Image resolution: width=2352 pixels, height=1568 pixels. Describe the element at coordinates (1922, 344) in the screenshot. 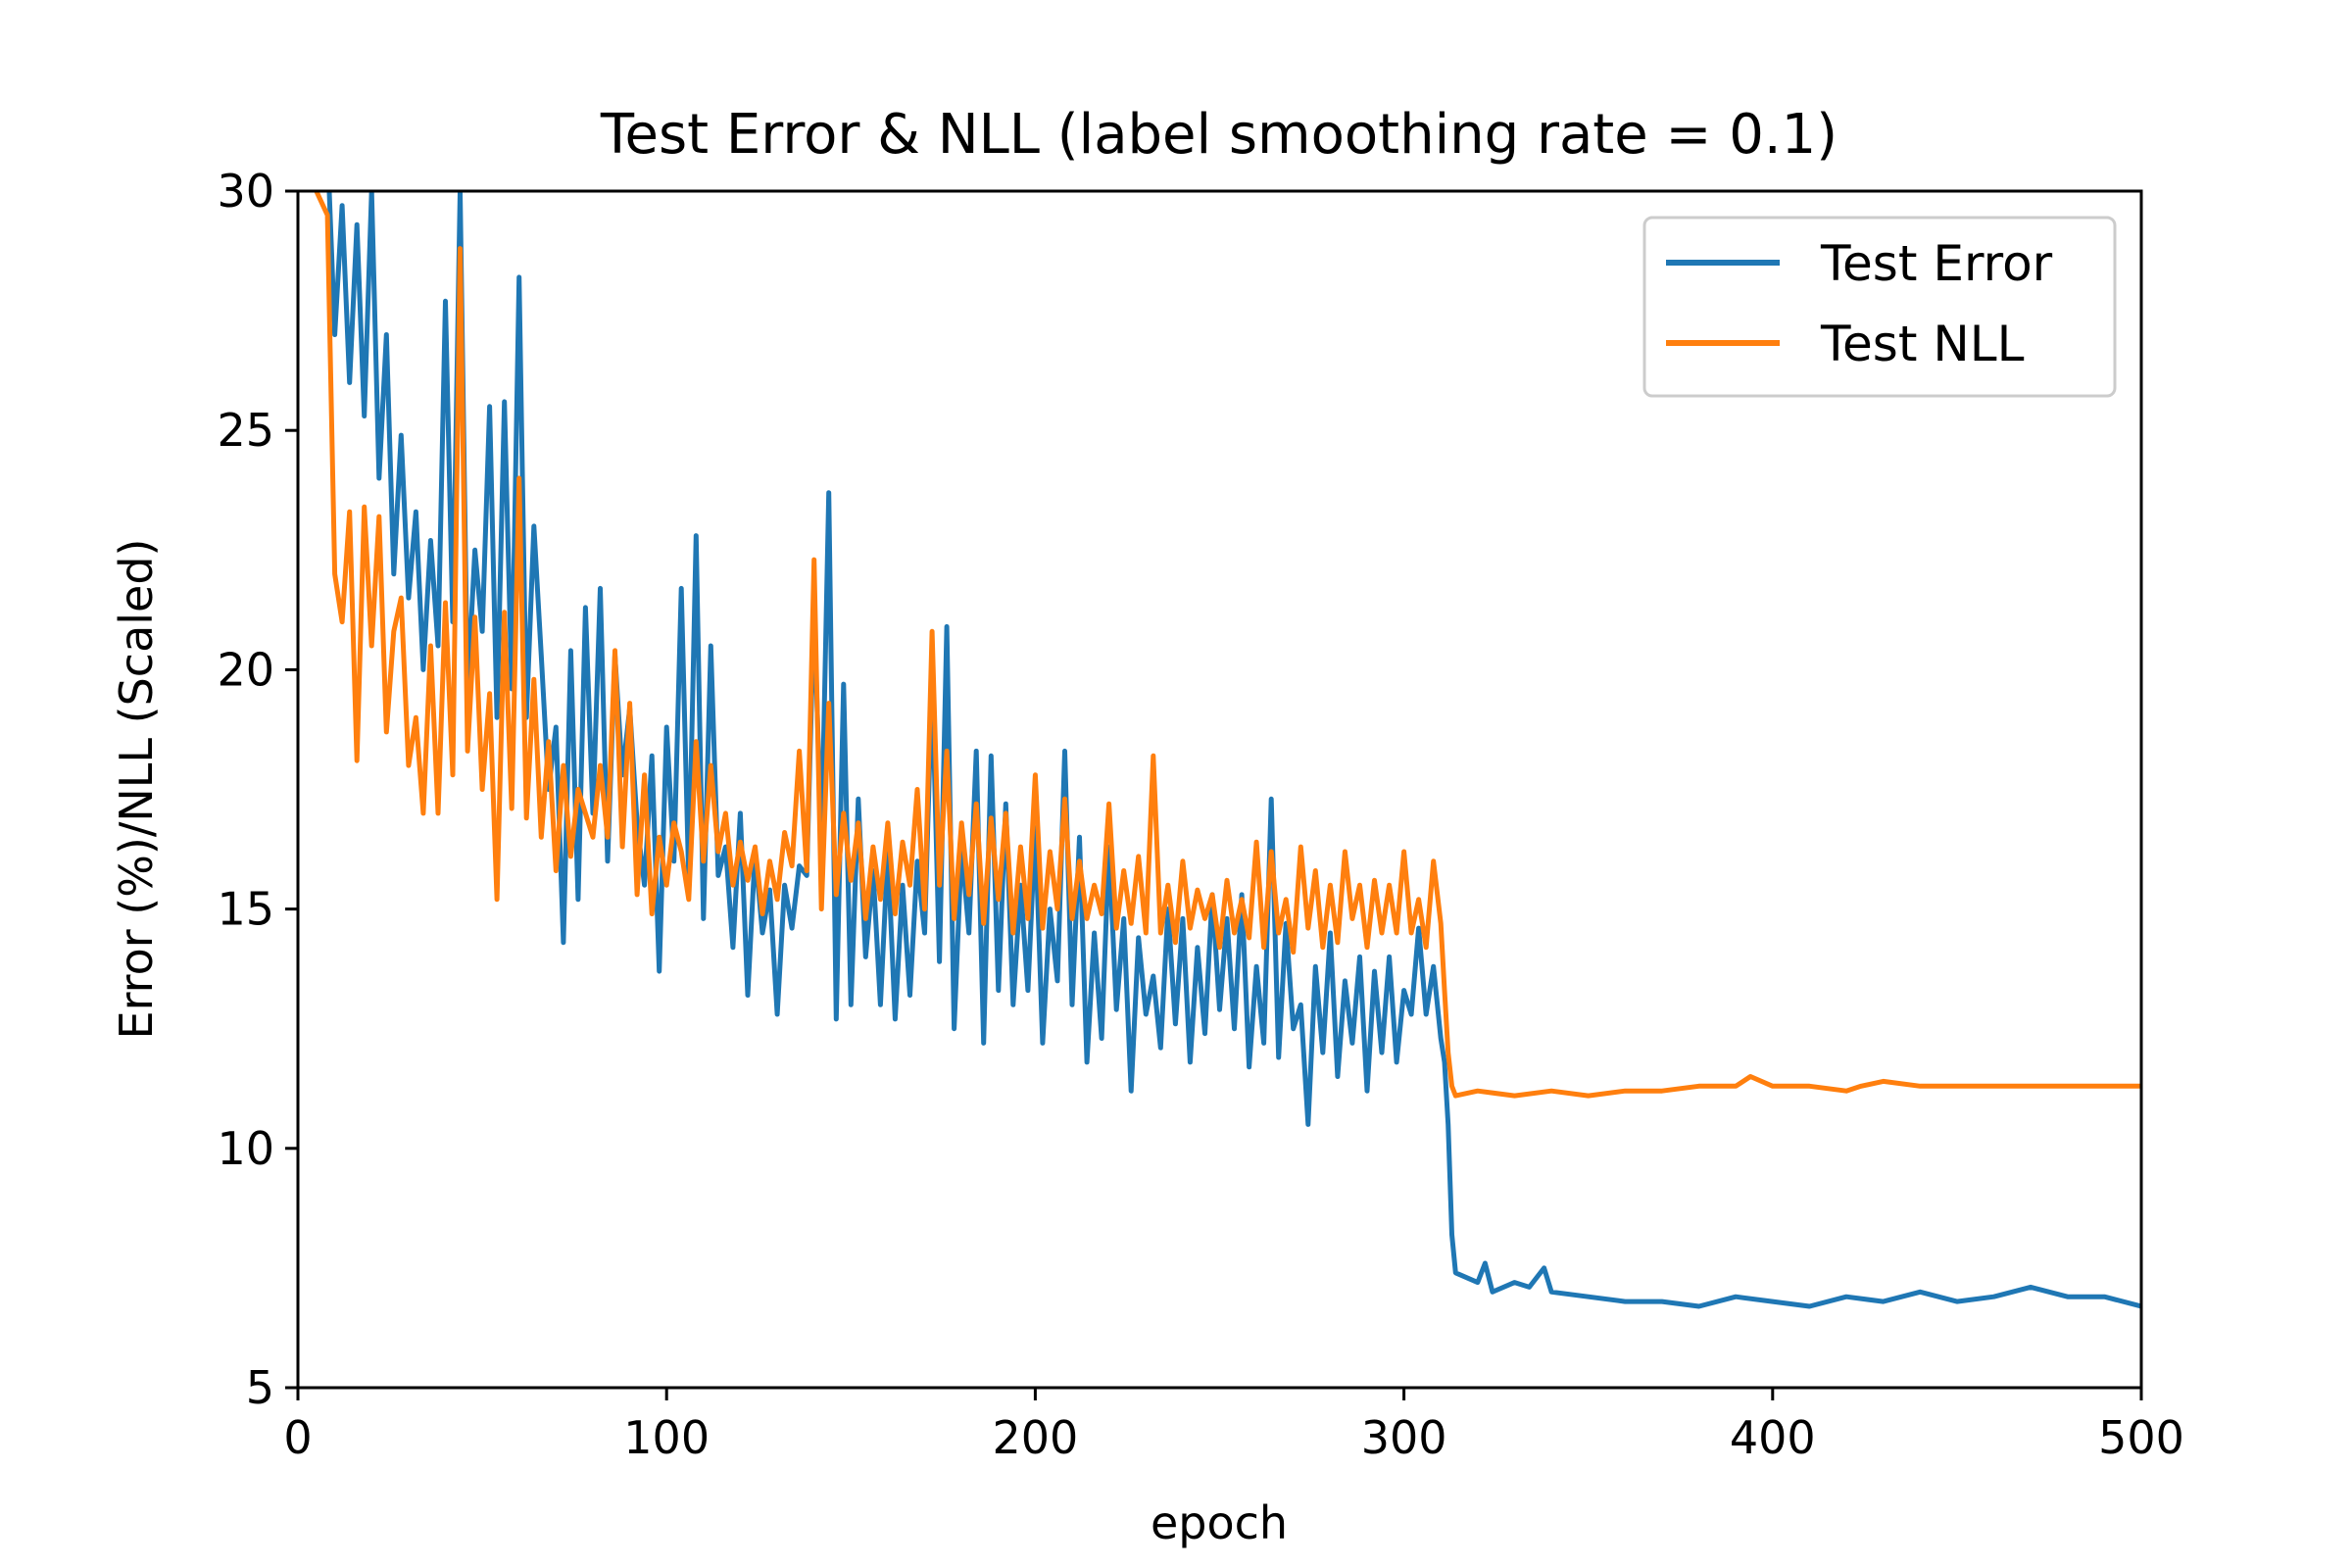

I see `legend-label-test-nll: Test NLL` at that location.